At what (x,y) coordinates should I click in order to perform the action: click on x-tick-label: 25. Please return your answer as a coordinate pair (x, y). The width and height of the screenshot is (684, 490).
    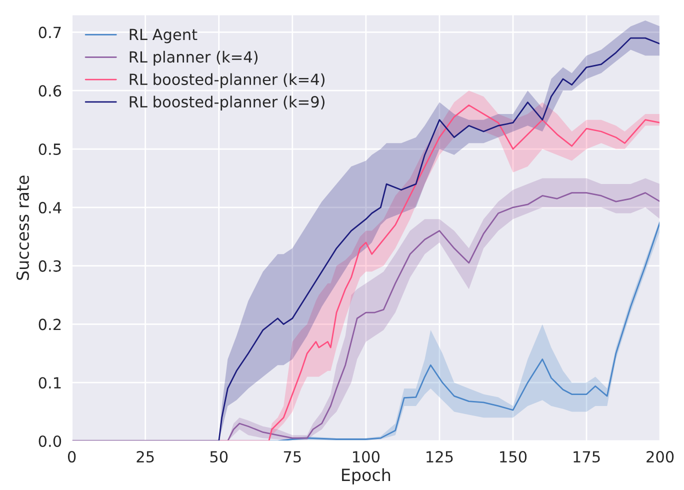
    Looking at the image, I should click on (145, 456).